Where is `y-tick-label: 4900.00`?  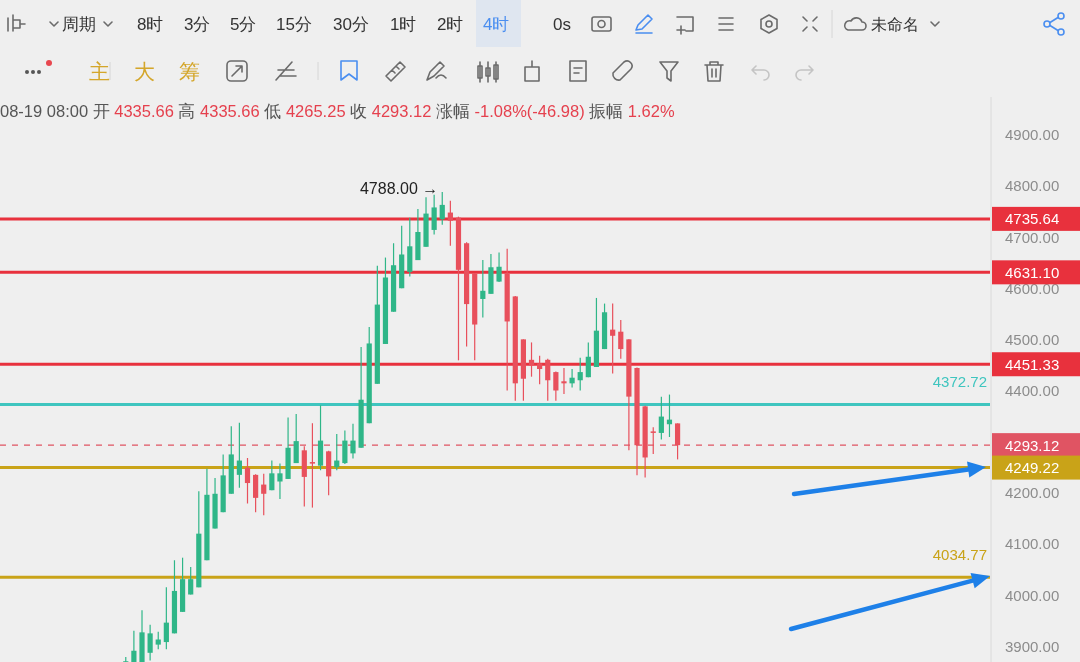
y-tick-label: 4900.00 is located at coordinates (1032, 135).